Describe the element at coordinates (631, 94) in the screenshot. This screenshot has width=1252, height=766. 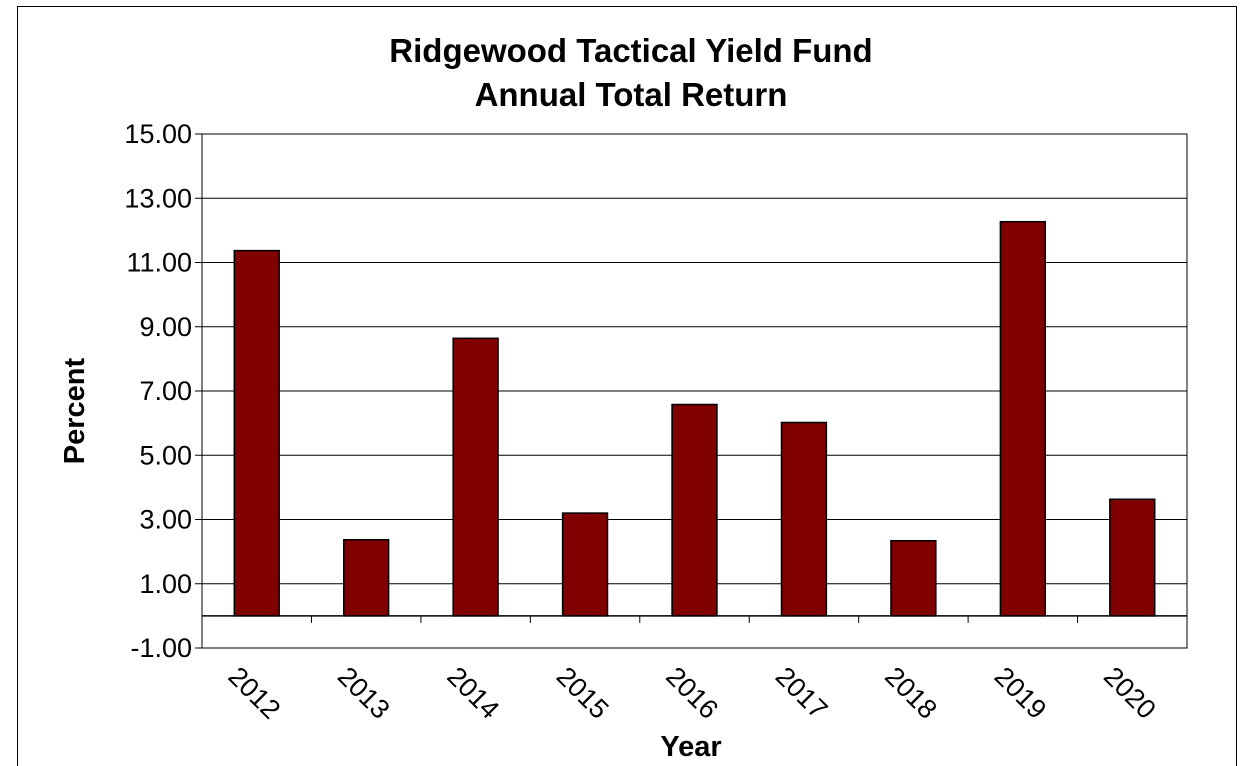
I see `chart-subtitle: Annual Total Return` at that location.